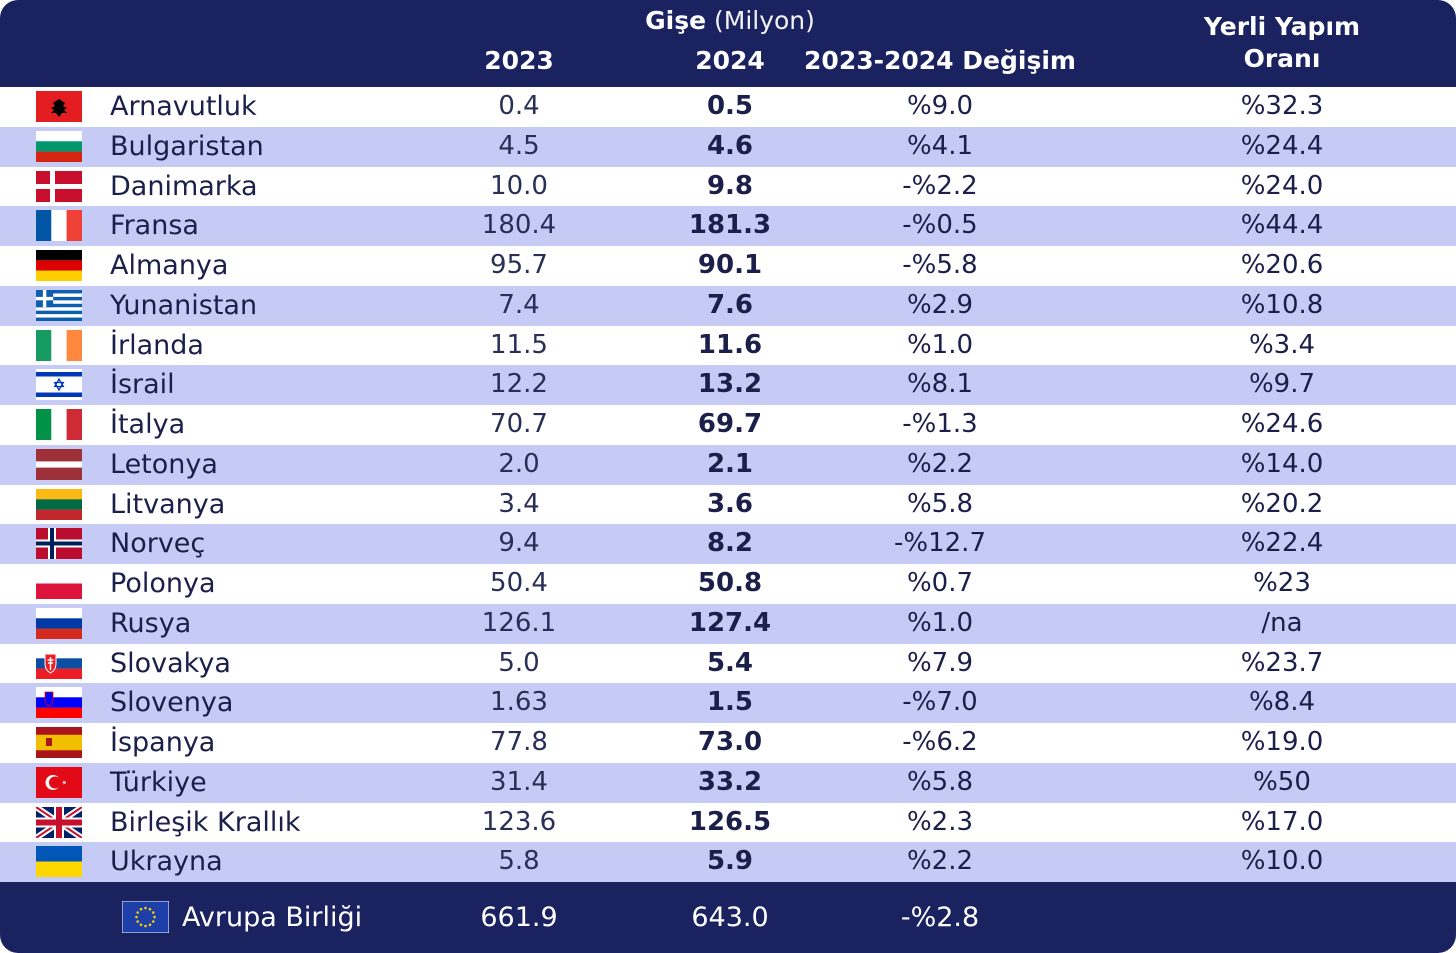  Describe the element at coordinates (519, 145) in the screenshot. I see `cell-v2023: 4.5` at that location.